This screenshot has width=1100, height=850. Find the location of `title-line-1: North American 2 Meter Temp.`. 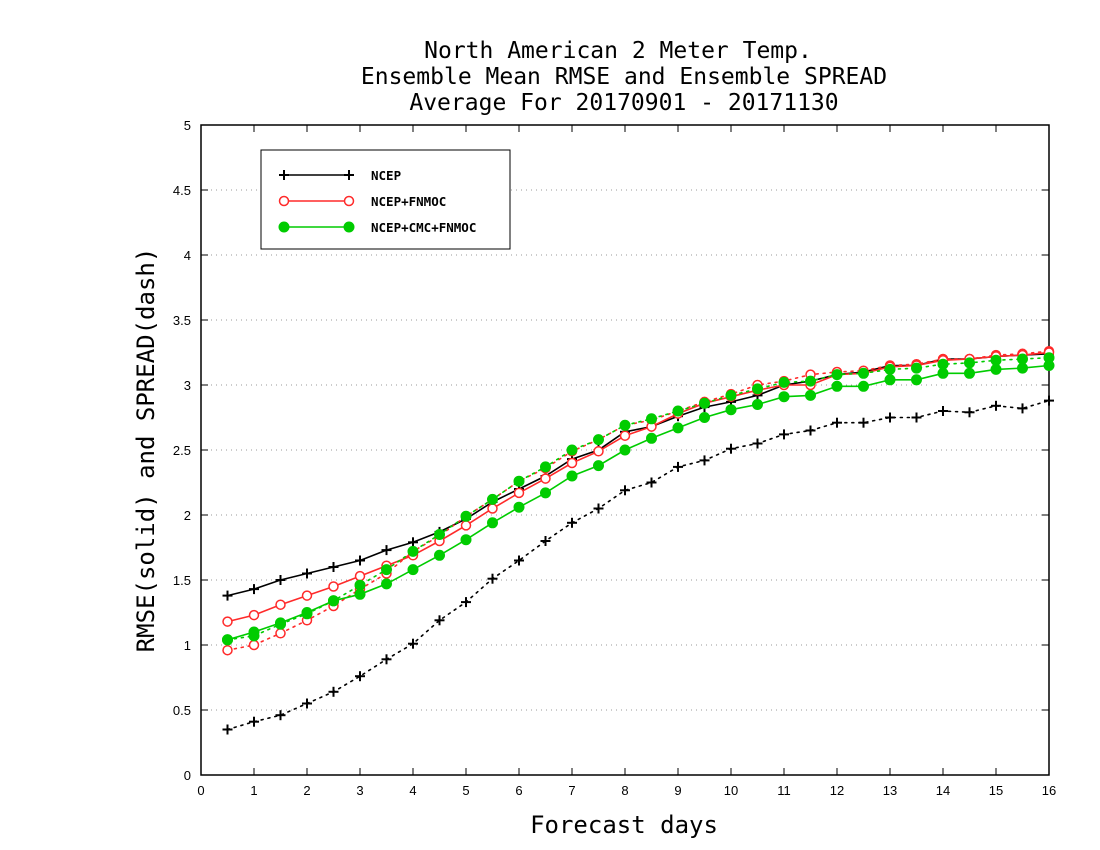

title-line-1: North American 2 Meter Temp. is located at coordinates (618, 51).